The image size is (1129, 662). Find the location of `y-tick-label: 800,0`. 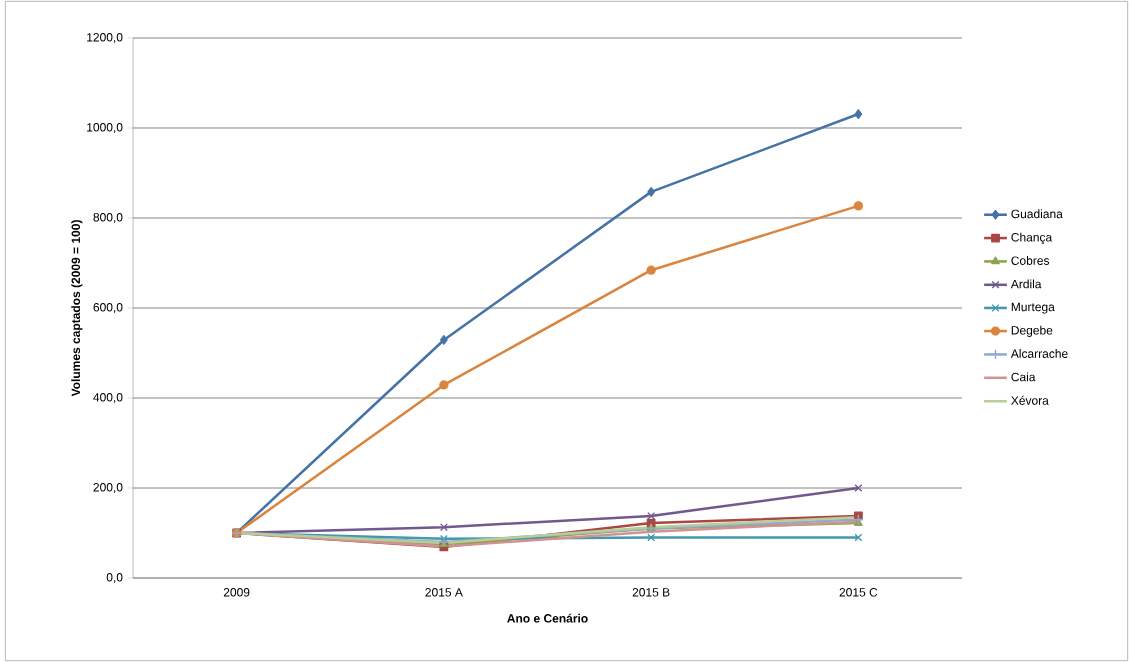

y-tick-label: 800,0 is located at coordinates (108, 218).